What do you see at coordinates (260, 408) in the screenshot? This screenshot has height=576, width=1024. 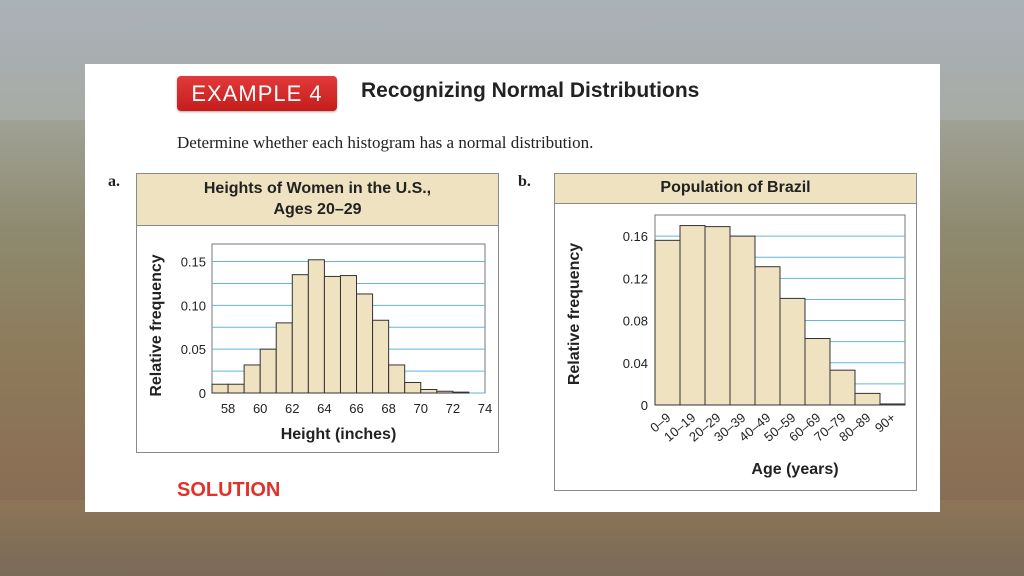 I see `chart-a-x-tick-label: 60` at bounding box center [260, 408].